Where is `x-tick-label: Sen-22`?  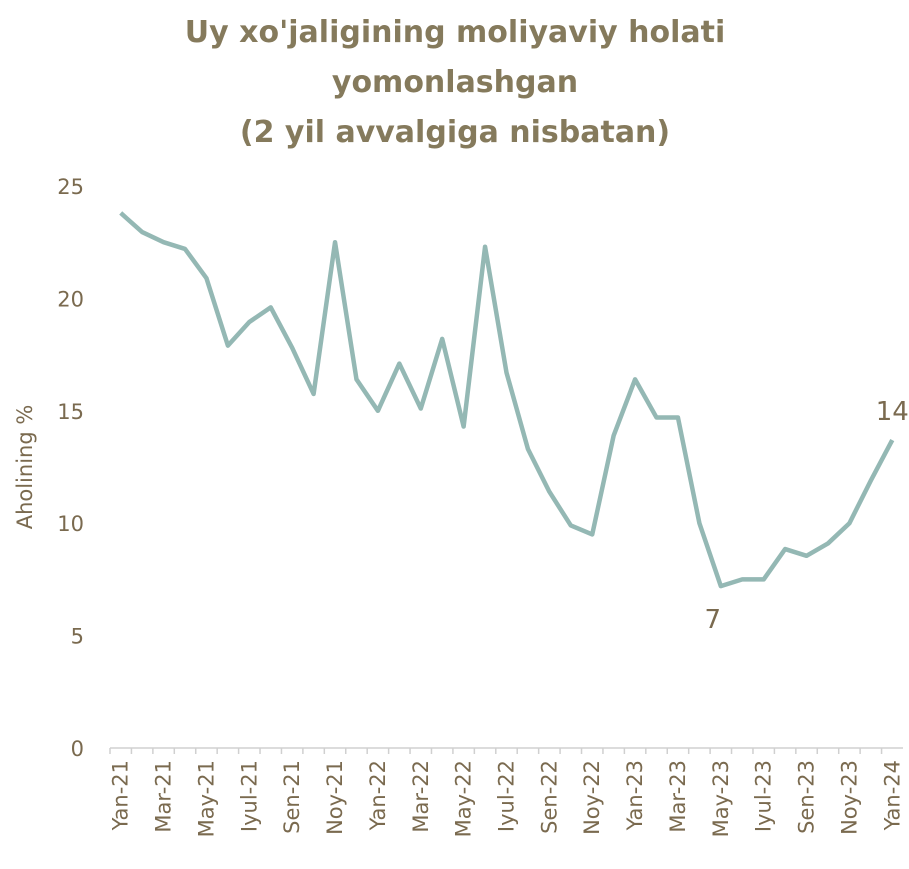 x-tick-label: Sen-22 is located at coordinates (549, 797).